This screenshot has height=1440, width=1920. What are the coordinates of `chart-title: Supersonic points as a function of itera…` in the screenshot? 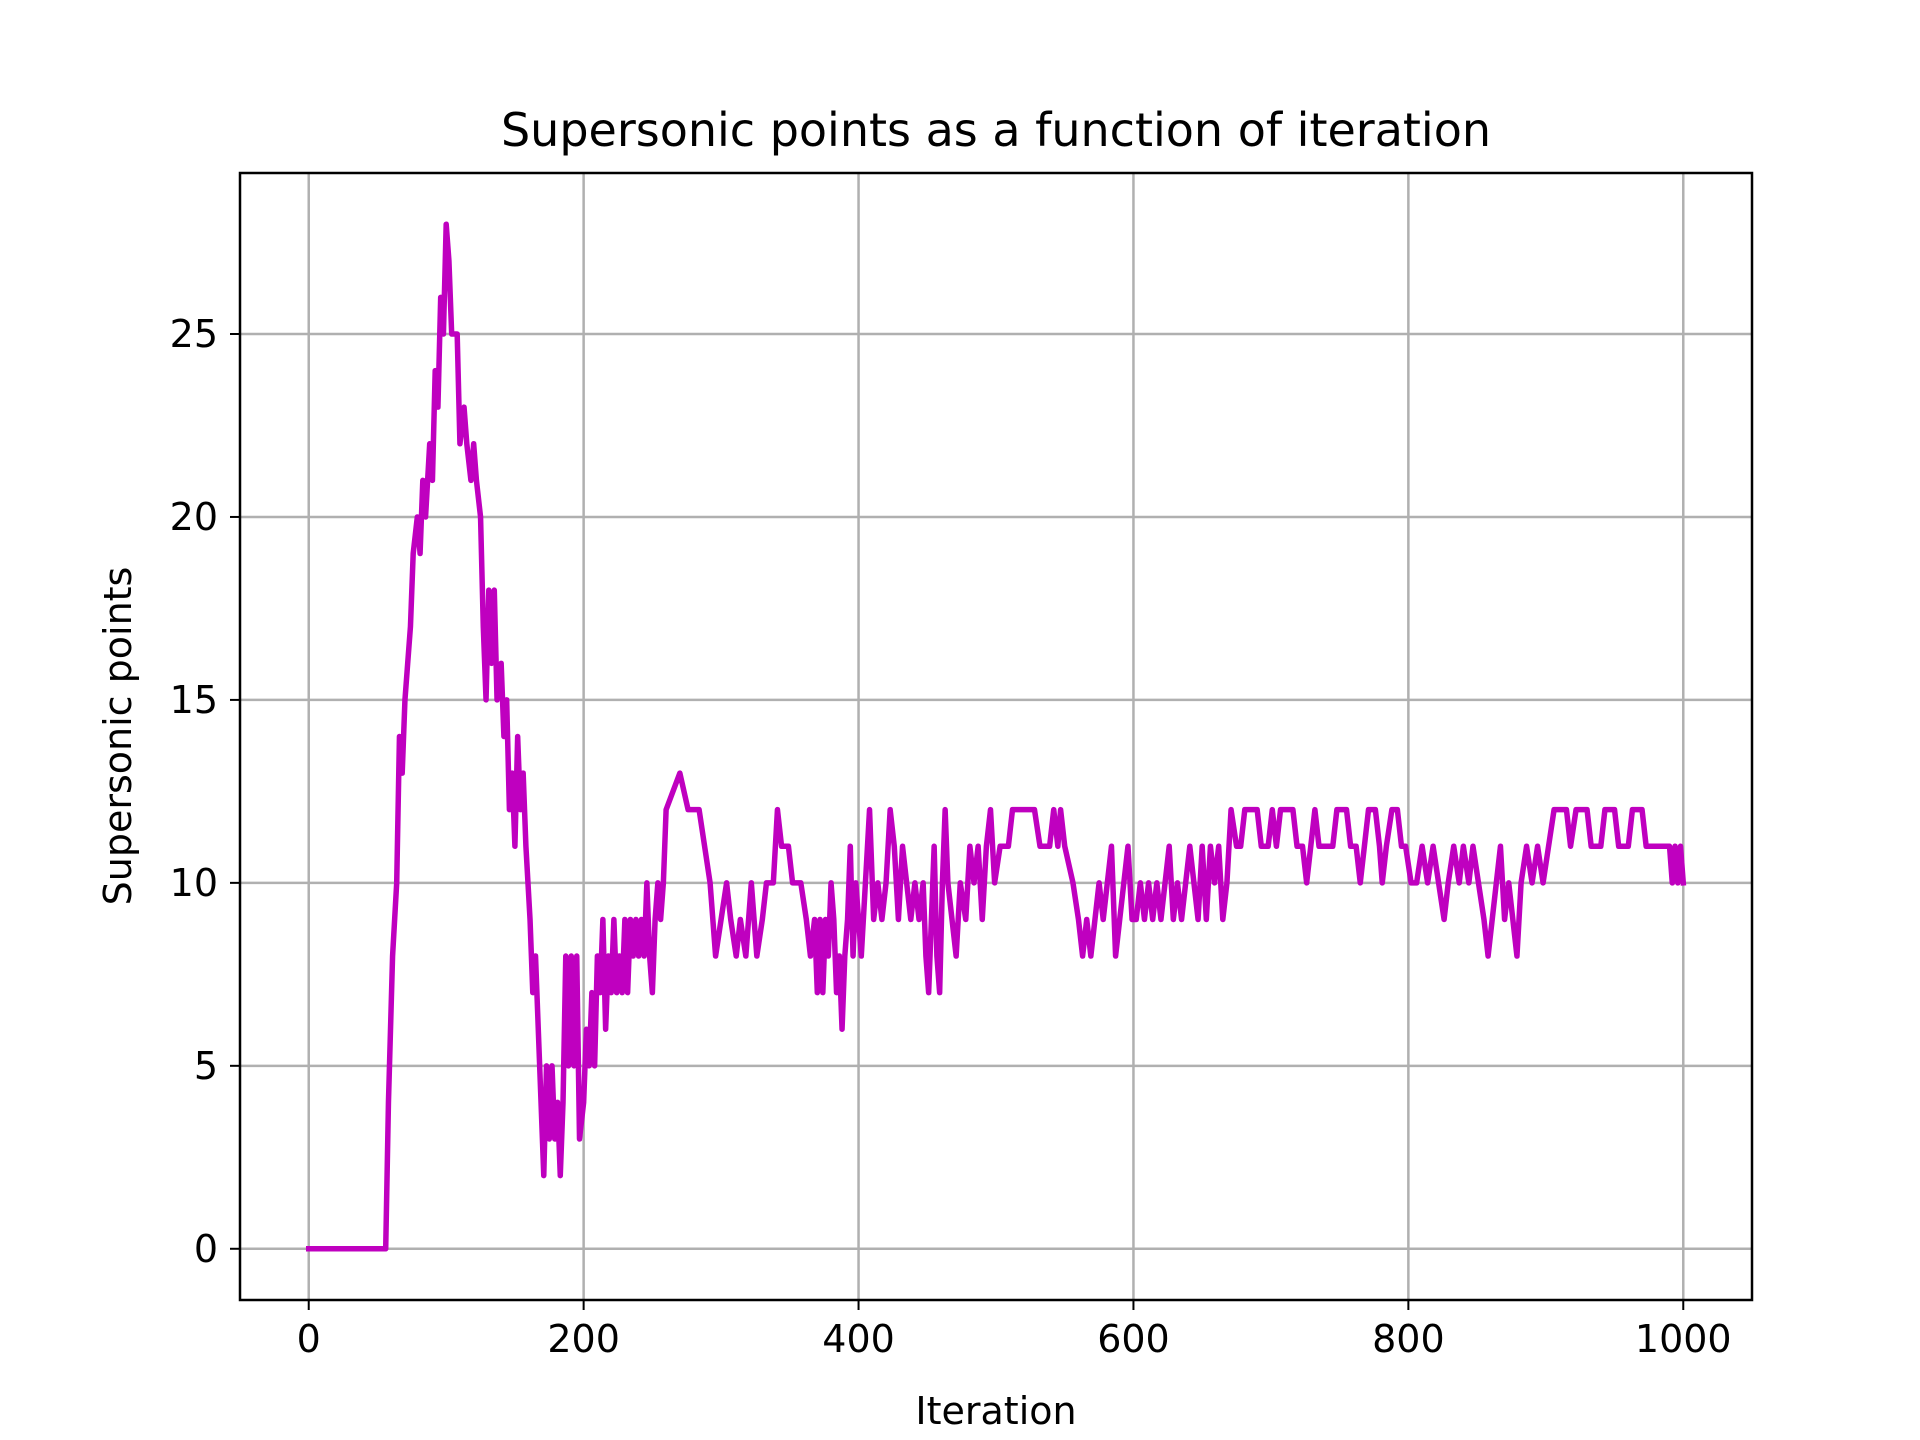 It's located at (996, 130).